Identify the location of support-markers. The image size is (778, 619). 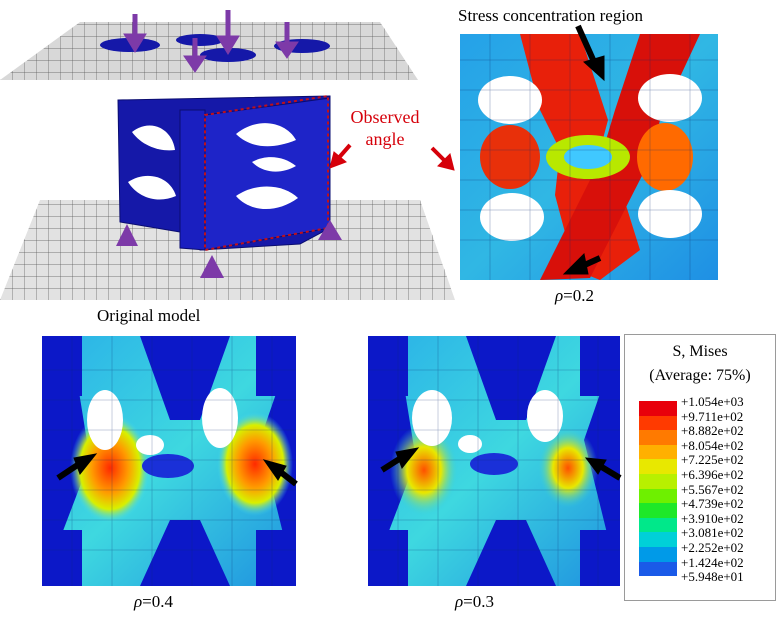
(229, 249).